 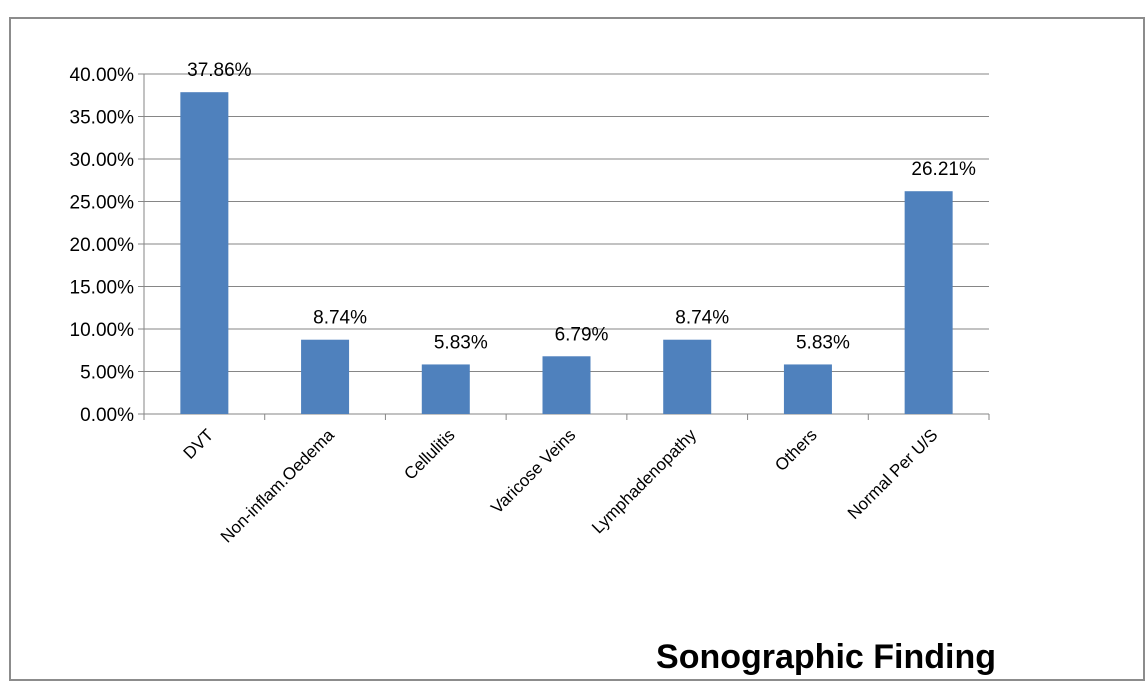 I want to click on y-tick-label: 20.00%, so click(x=102, y=245).